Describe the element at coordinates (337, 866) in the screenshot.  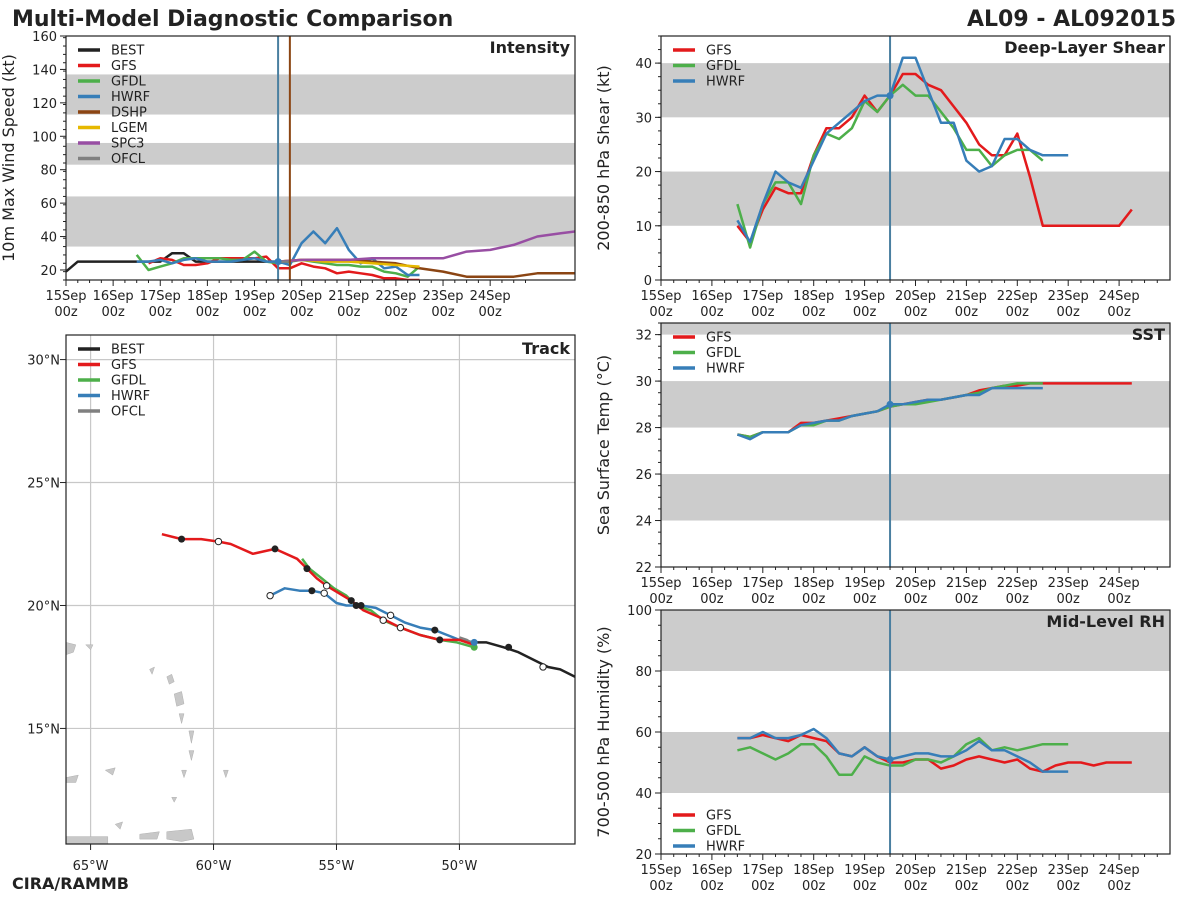
I see `lon-tick-label: 55°W` at that location.